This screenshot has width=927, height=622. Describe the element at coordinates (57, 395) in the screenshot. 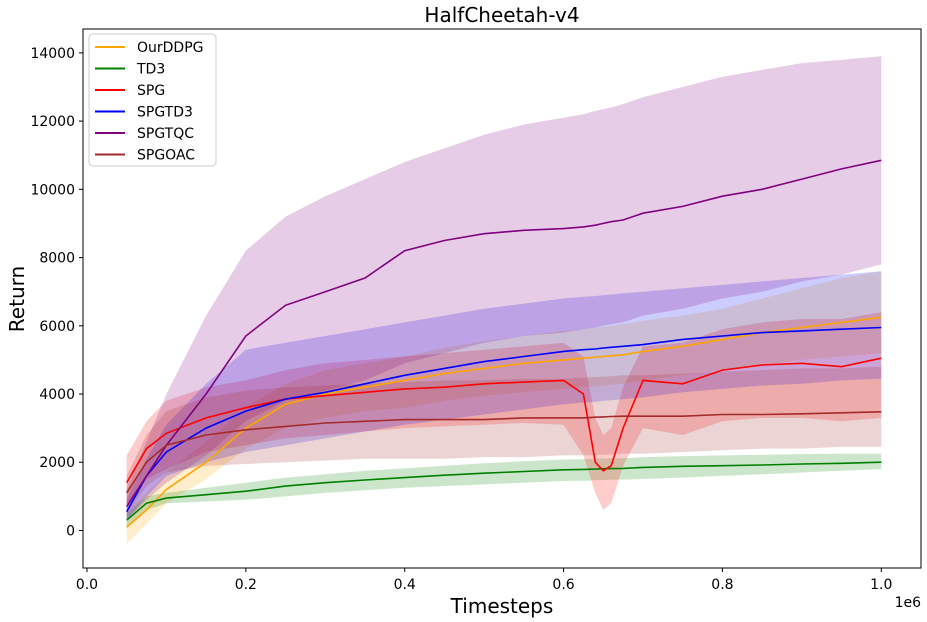

I see `y-tick-label: 4000` at that location.